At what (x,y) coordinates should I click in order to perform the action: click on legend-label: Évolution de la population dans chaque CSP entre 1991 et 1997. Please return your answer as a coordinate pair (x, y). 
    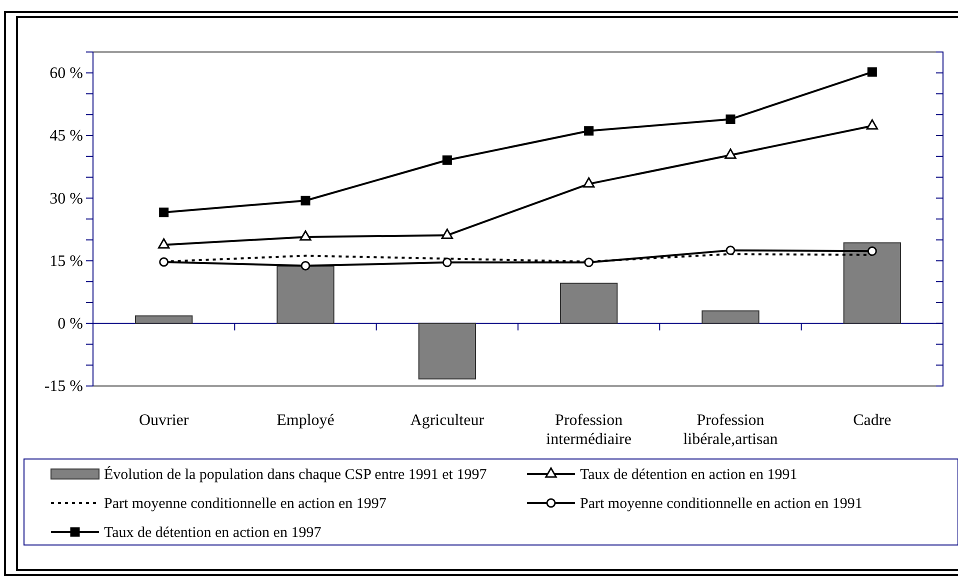
    Looking at the image, I should click on (296, 474).